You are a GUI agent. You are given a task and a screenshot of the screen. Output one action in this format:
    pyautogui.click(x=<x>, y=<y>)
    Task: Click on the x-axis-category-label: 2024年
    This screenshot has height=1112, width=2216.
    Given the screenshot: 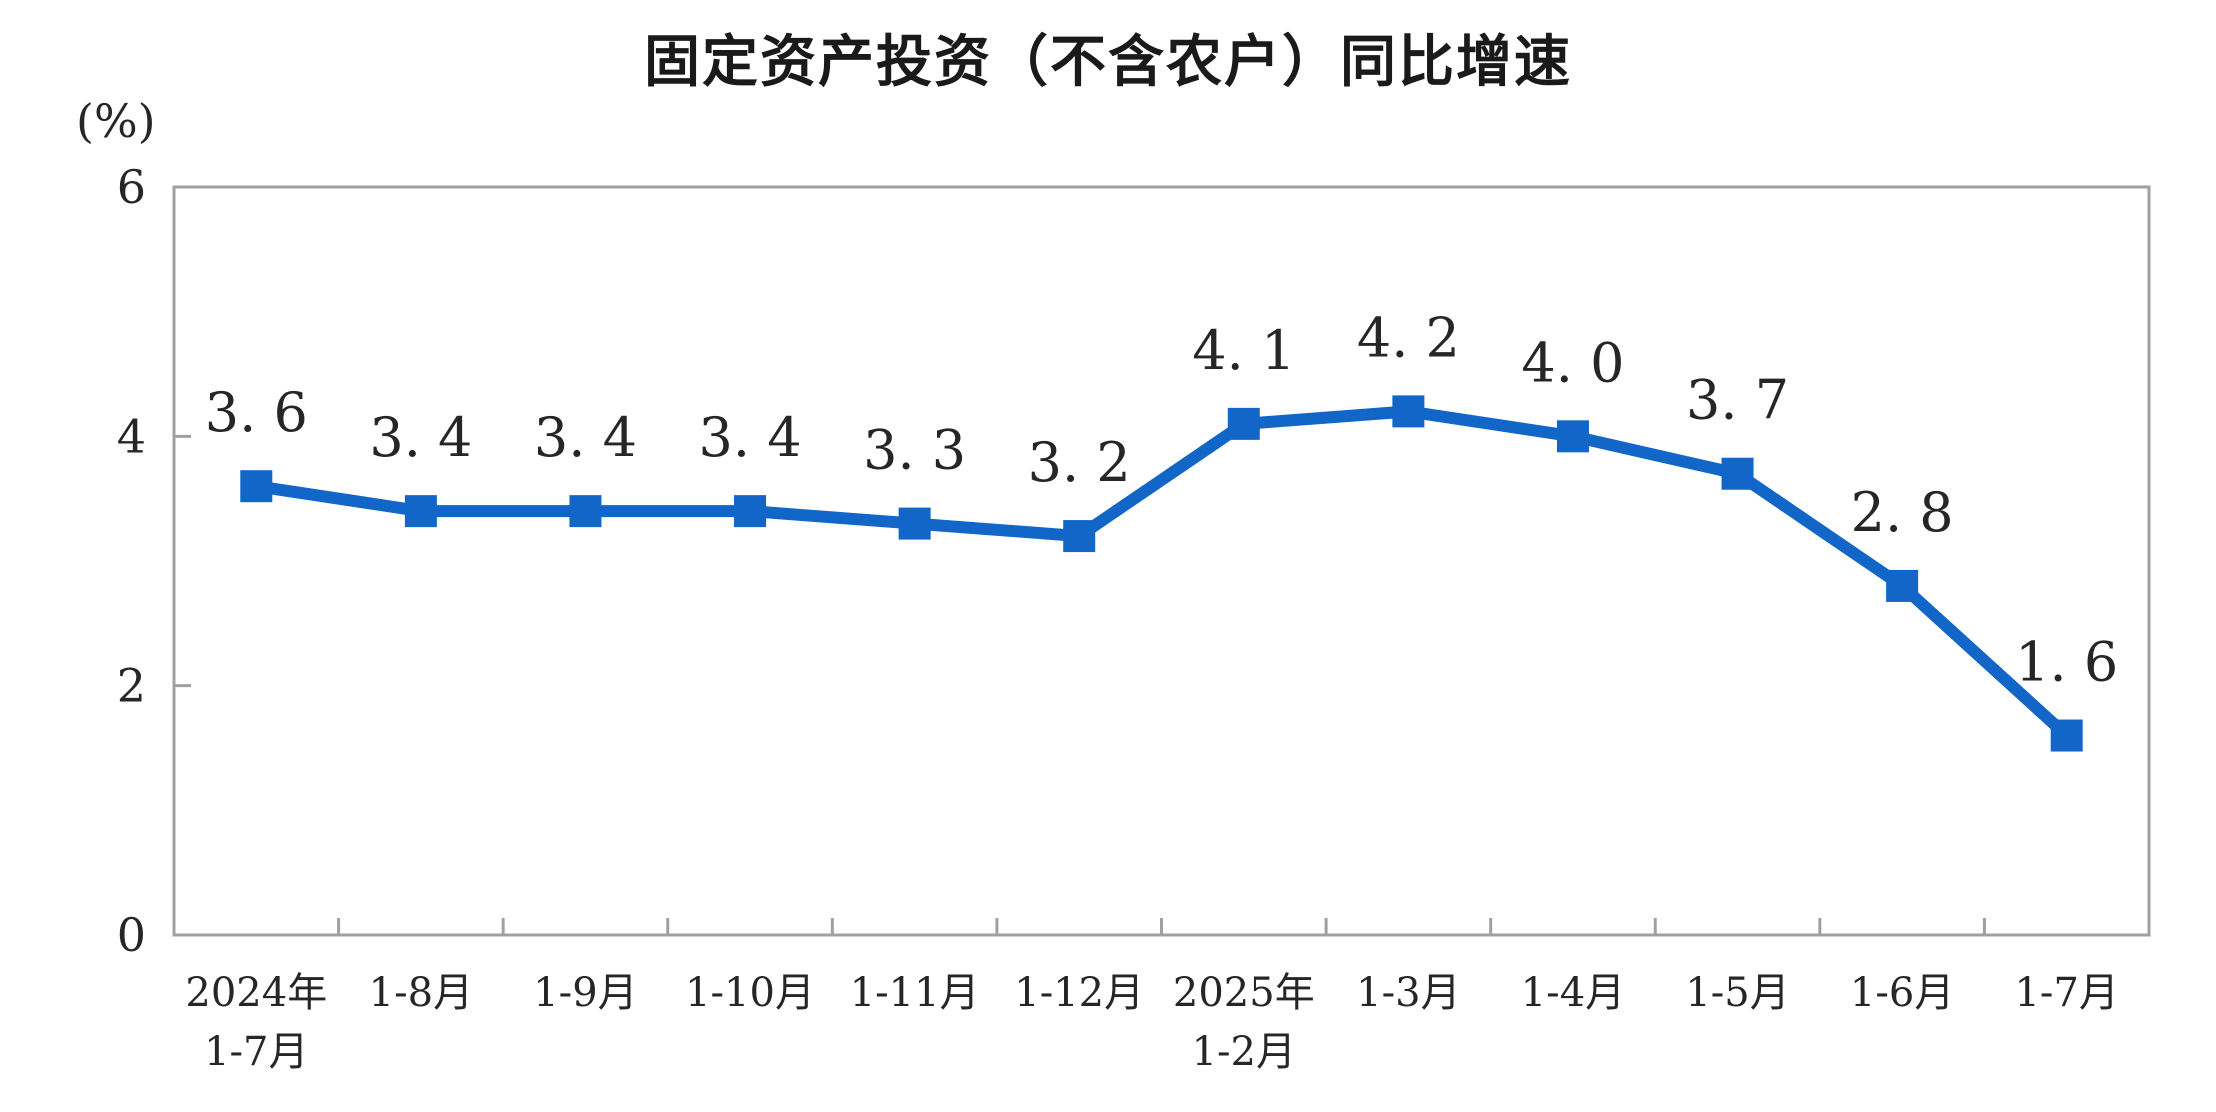 What is the action you would take?
    pyautogui.click(x=256, y=993)
    